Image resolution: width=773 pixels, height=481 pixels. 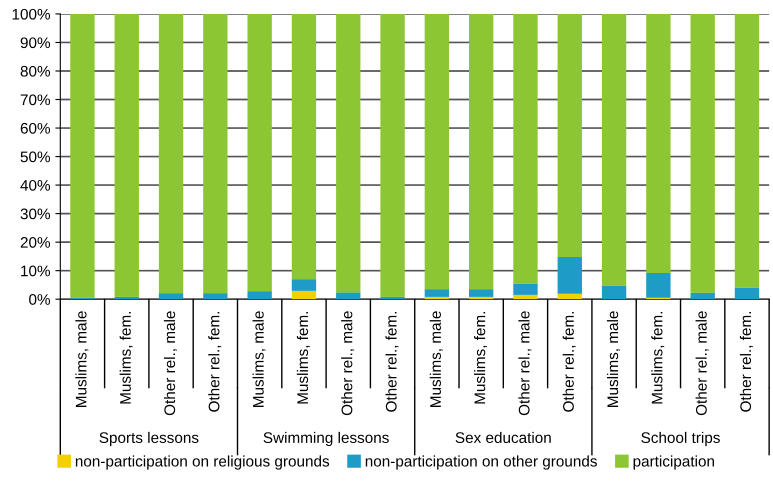 What do you see at coordinates (203, 462) in the screenshot?
I see `legend-label: non-participation on religious grounds` at bounding box center [203, 462].